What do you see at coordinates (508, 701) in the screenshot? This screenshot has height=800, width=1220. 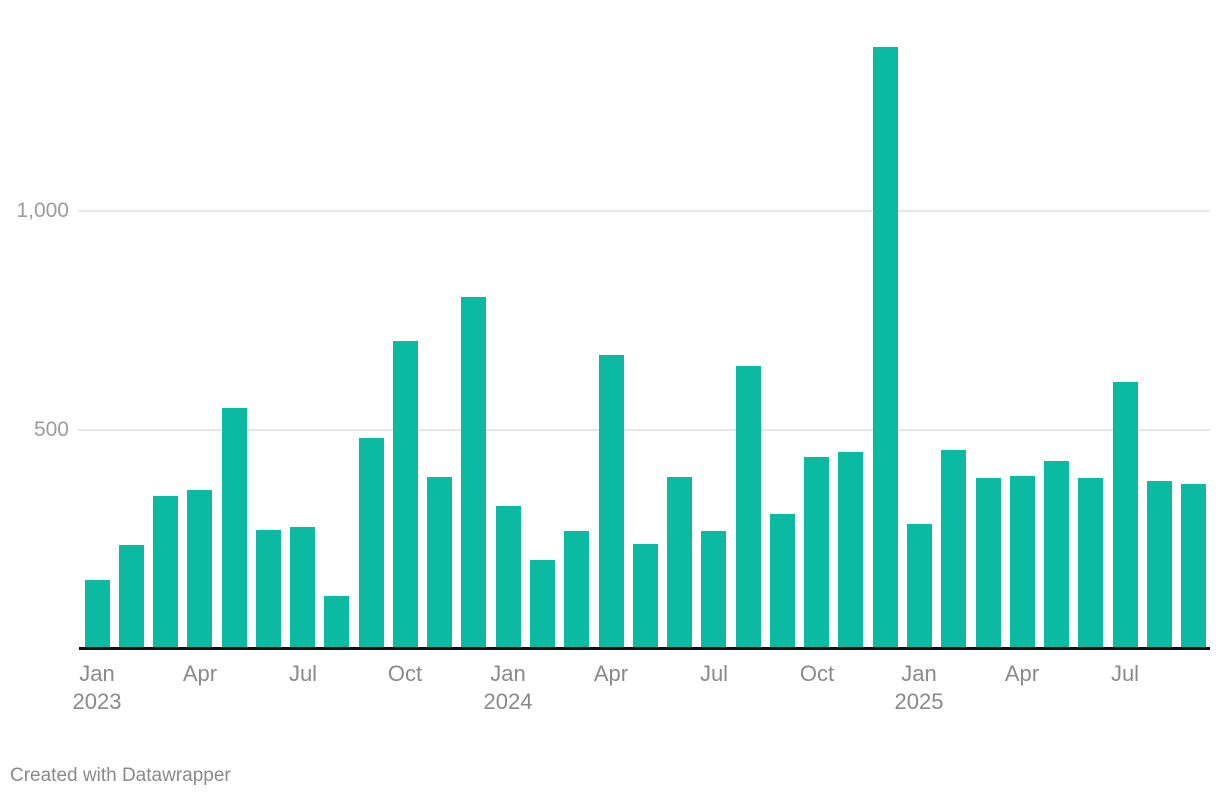 I see `x-tick-year: 2024` at bounding box center [508, 701].